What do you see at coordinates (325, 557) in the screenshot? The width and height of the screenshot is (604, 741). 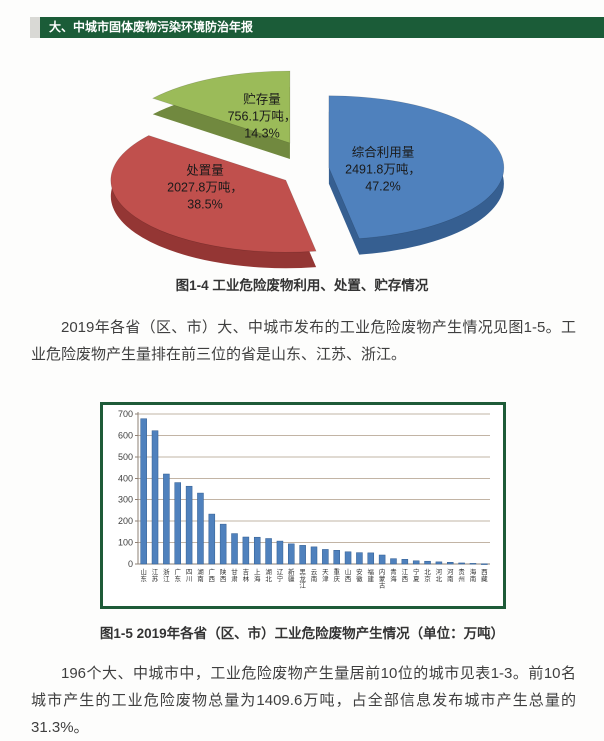 I see `bar-天津` at bounding box center [325, 557].